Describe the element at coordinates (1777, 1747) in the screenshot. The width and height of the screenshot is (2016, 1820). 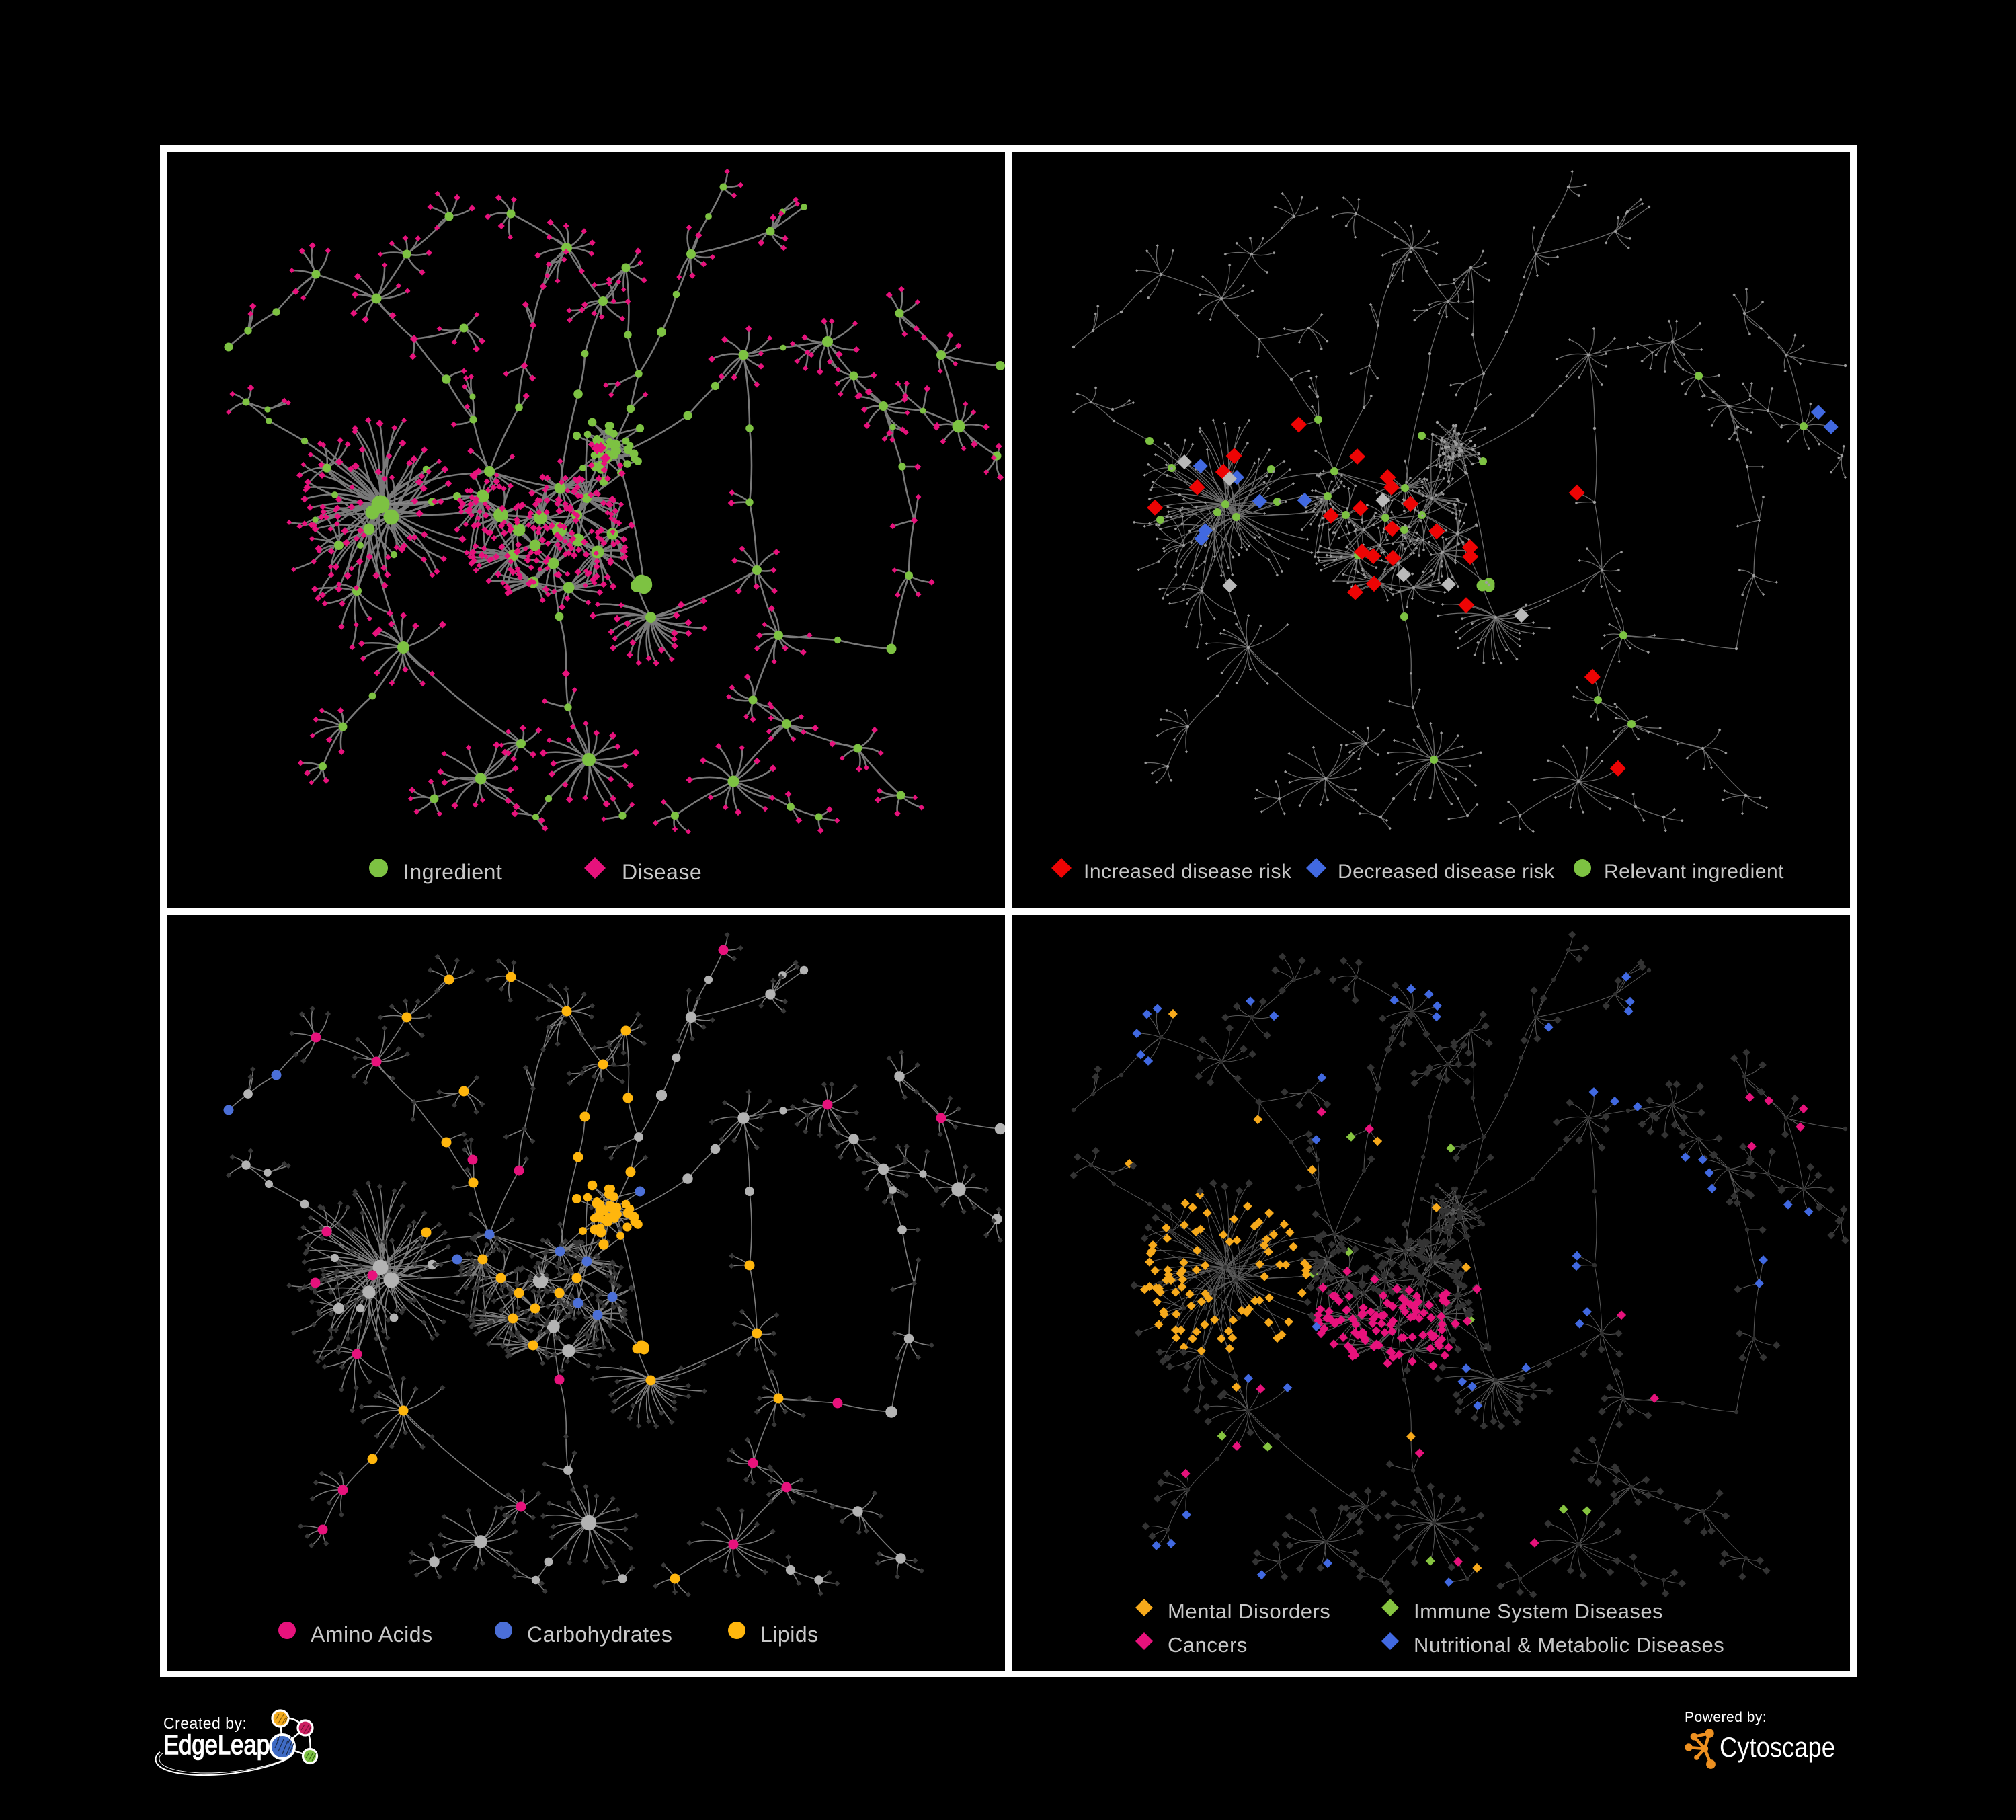
I see `svg-text: Cytoscape` at that location.